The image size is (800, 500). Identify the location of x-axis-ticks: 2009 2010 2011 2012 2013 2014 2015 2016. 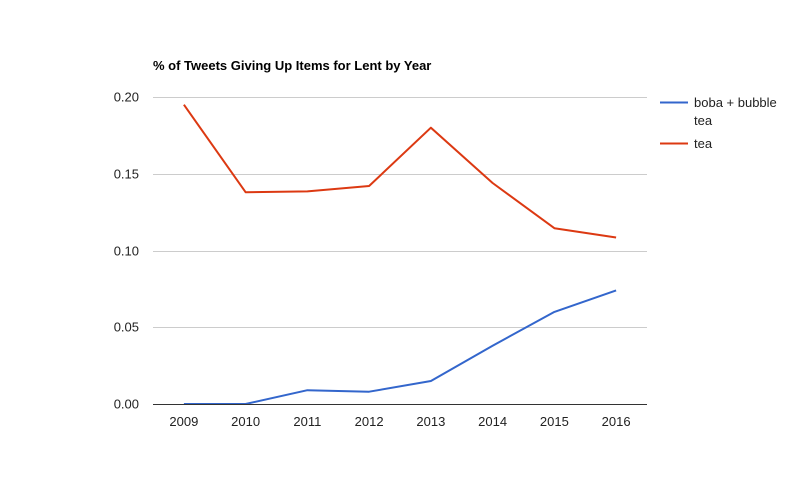
(399, 421).